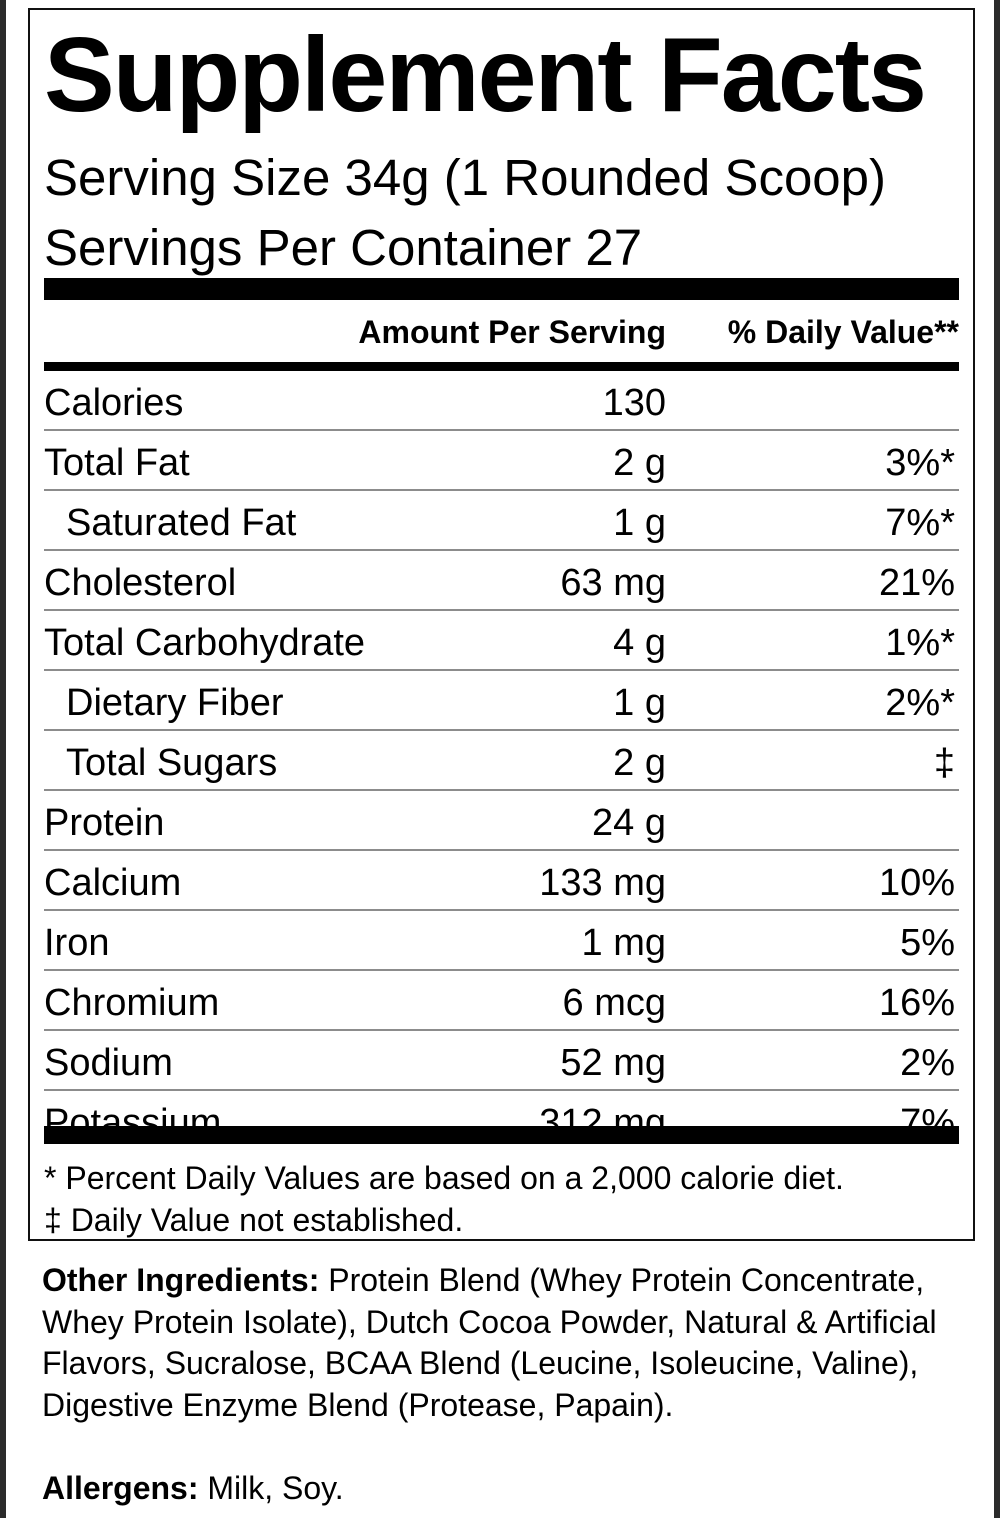 This screenshot has height=1518, width=1000. Describe the element at coordinates (175, 703) in the screenshot. I see `nutrient-name: Dietary Fiber` at that location.